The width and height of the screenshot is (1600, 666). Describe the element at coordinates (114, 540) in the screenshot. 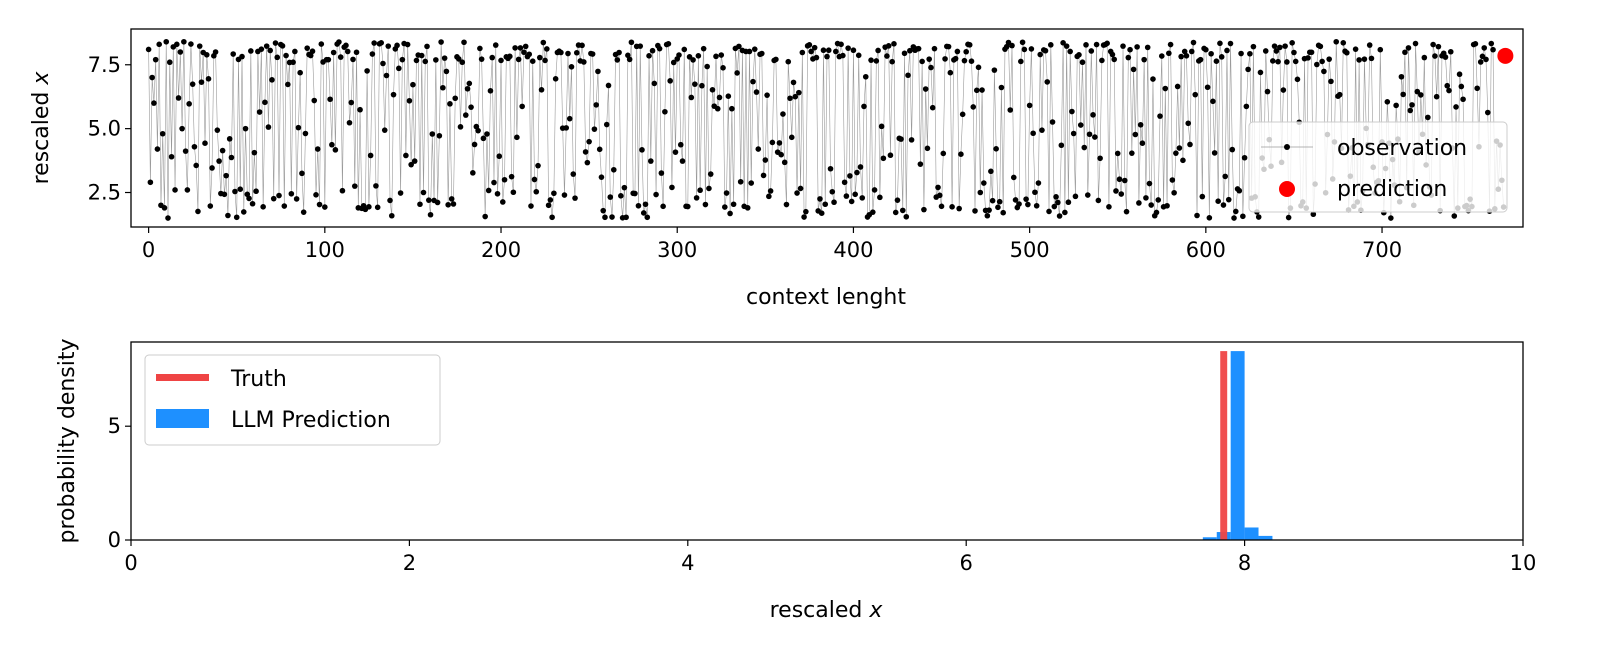

I see `bottom-y-tick-label: 0` at that location.